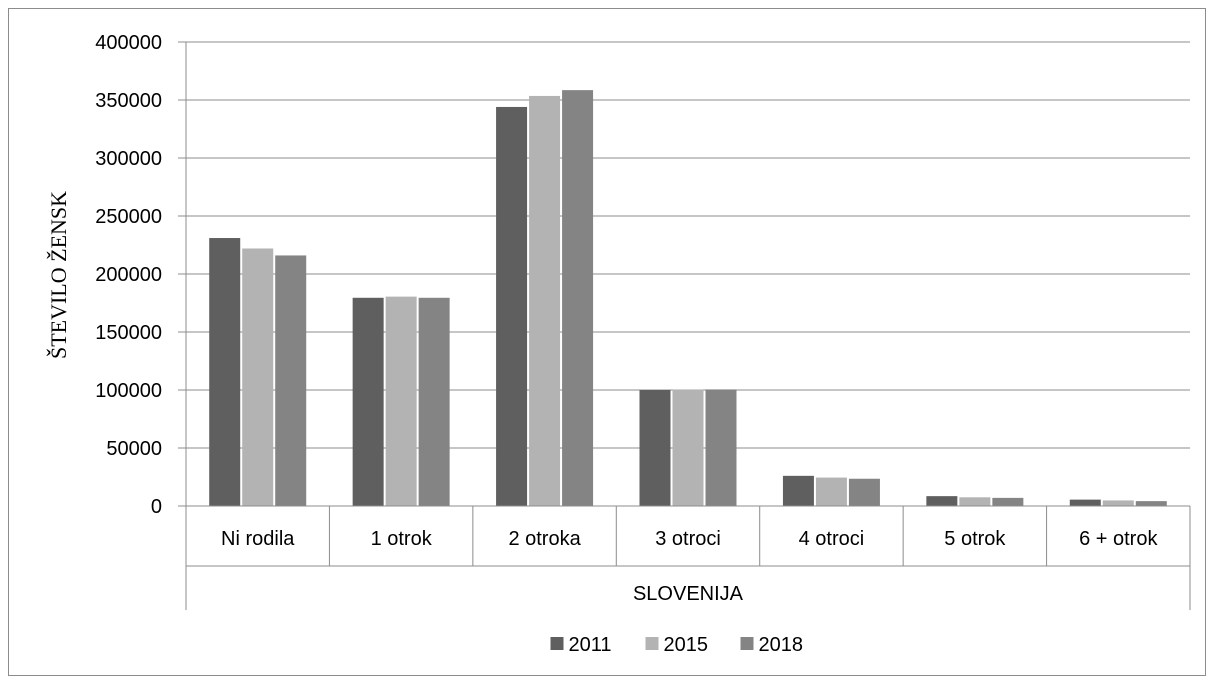  I want to click on y-tick-label: 100000, so click(128, 391).